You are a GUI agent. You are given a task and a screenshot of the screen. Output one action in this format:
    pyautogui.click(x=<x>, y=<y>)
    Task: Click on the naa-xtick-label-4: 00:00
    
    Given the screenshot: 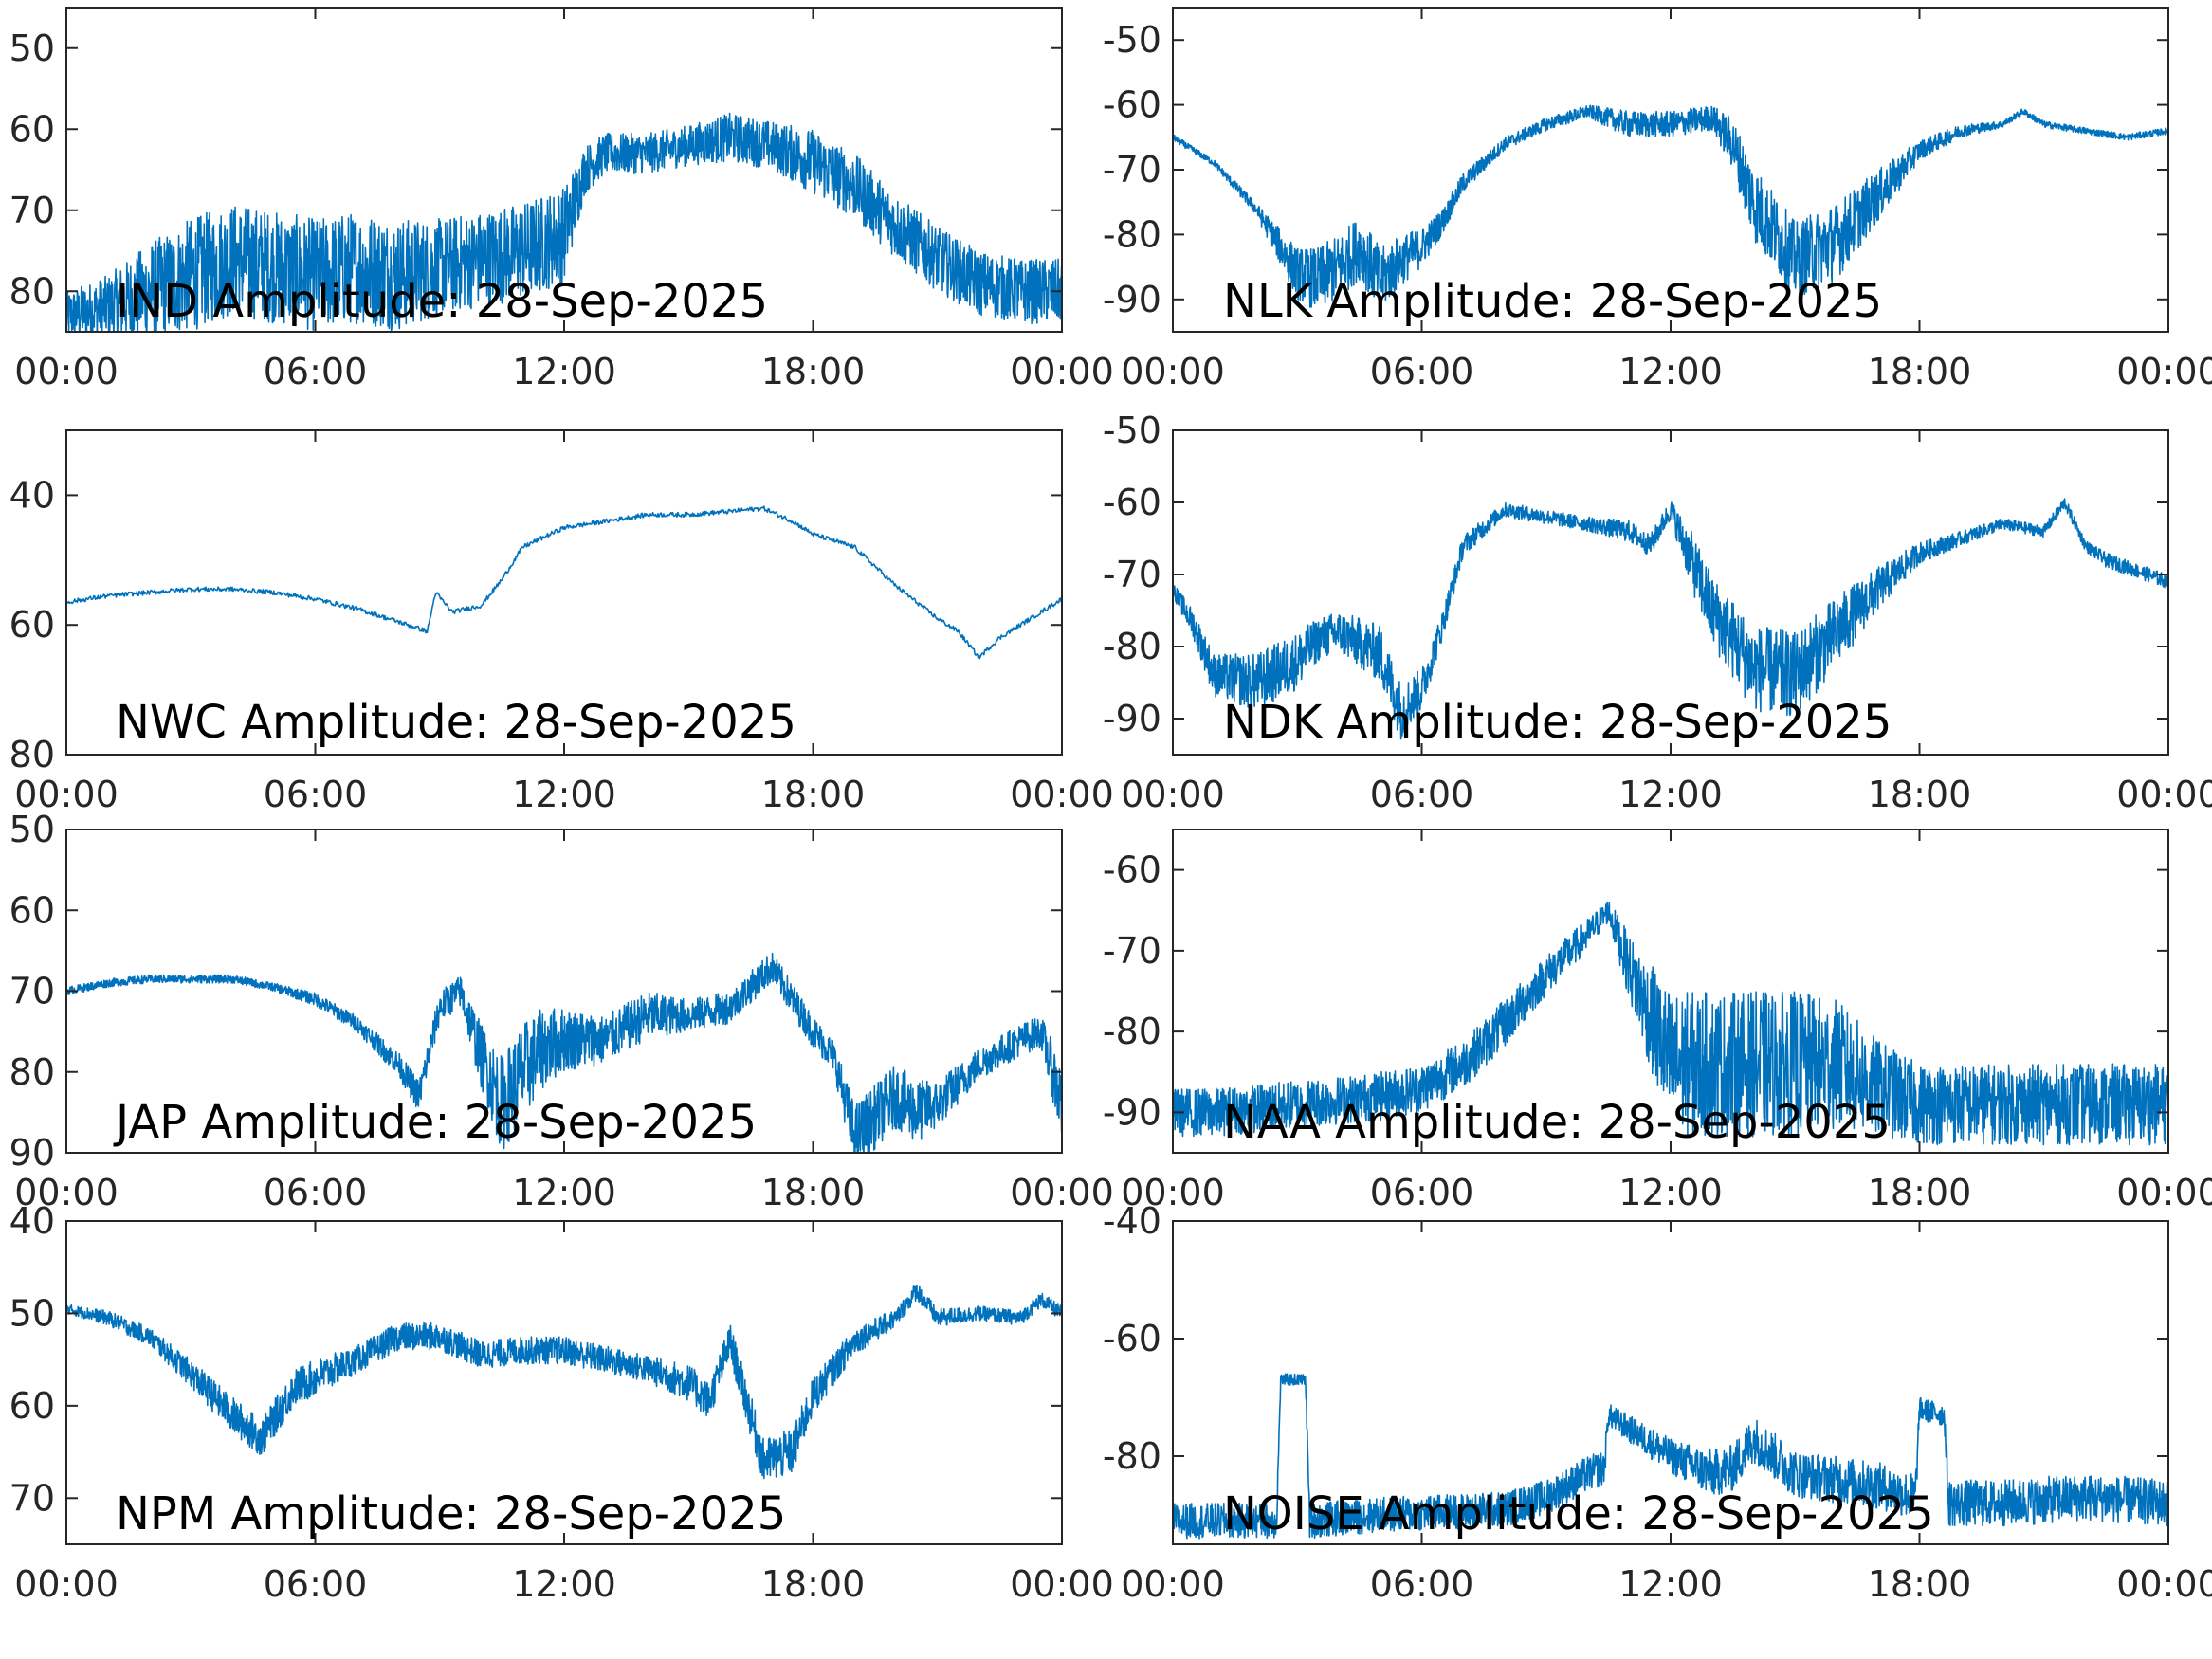 What is the action you would take?
    pyautogui.click(x=2164, y=1192)
    